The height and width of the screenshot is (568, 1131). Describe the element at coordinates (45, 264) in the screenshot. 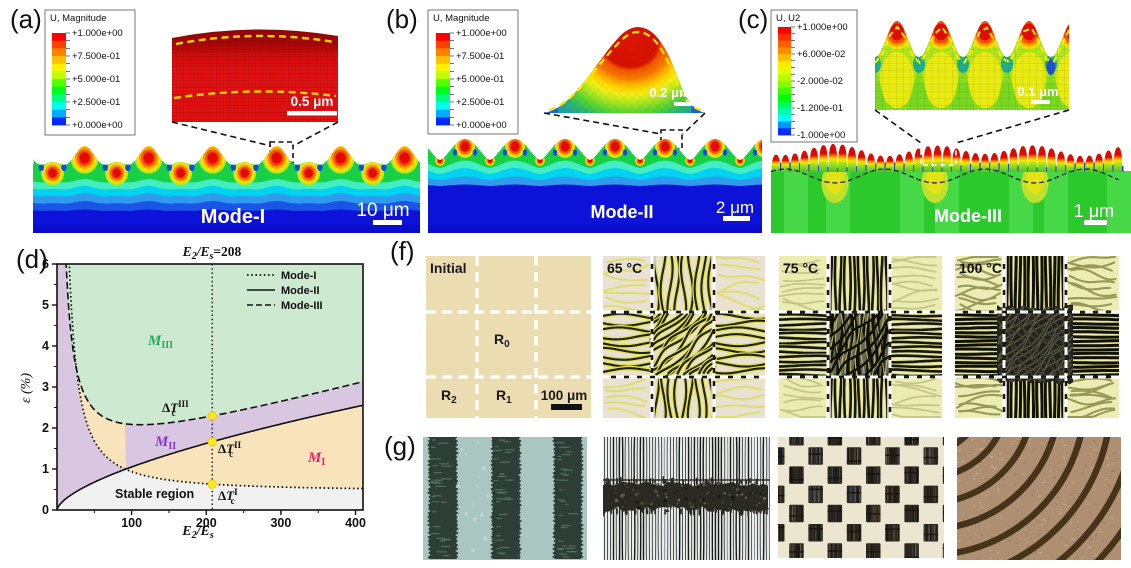

I see `svg-text: 6` at that location.